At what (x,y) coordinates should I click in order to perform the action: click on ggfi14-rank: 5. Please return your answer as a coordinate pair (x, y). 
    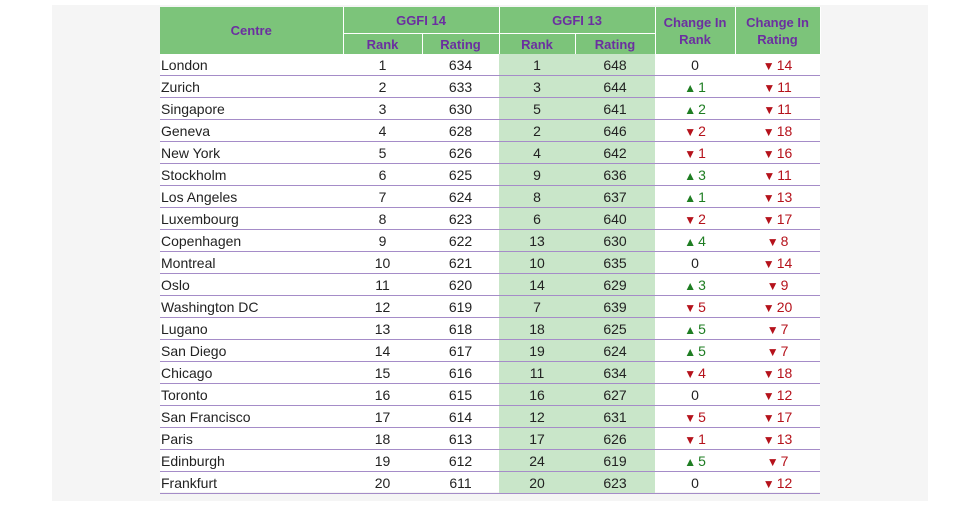
    Looking at the image, I should click on (382, 152).